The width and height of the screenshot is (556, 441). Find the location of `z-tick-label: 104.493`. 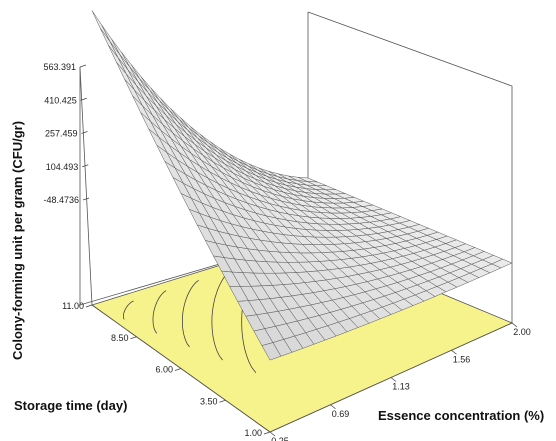

z-tick-label: 104.493 is located at coordinates (62, 167).